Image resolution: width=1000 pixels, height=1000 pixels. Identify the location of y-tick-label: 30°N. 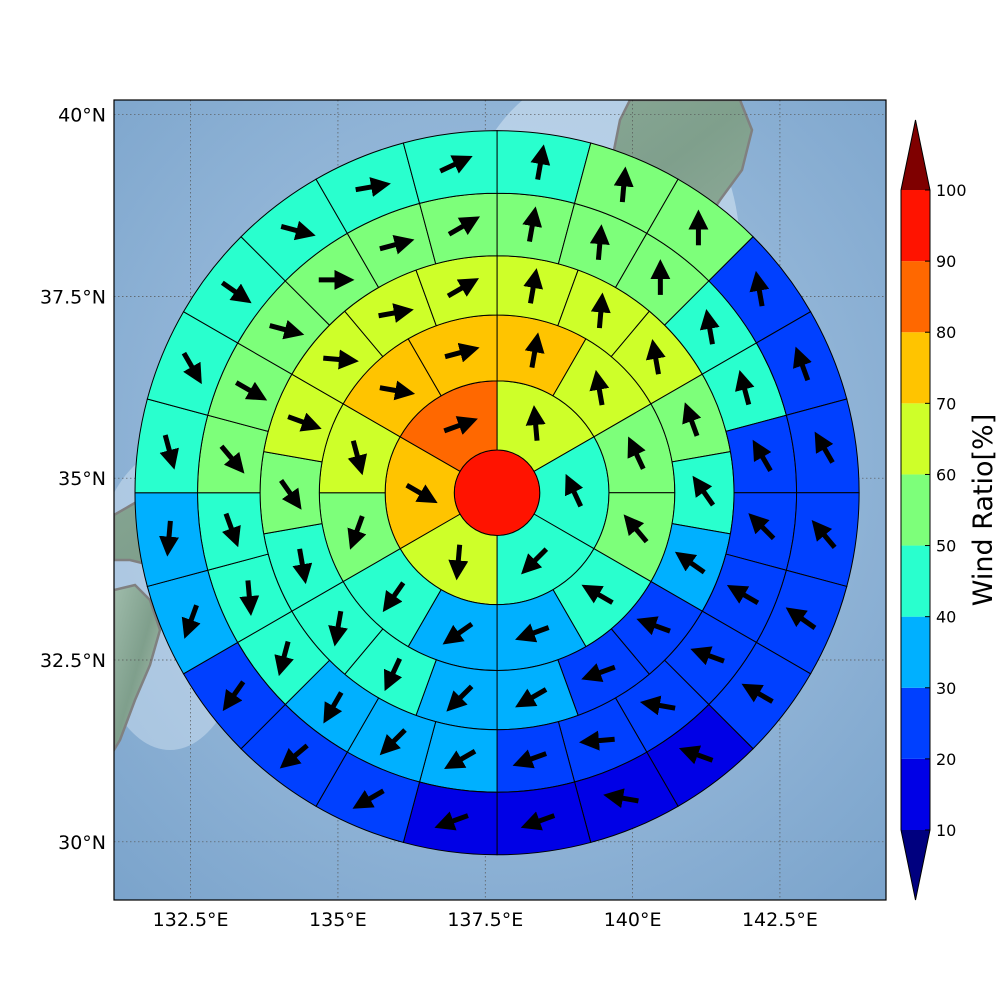
(82, 843).